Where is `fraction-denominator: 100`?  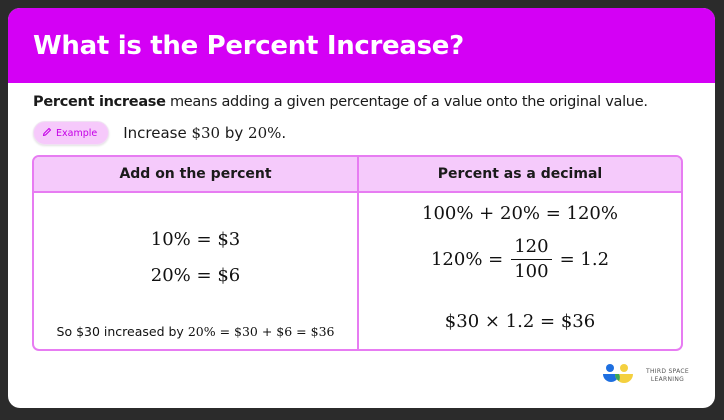
fraction-denominator: 100 is located at coordinates (531, 271).